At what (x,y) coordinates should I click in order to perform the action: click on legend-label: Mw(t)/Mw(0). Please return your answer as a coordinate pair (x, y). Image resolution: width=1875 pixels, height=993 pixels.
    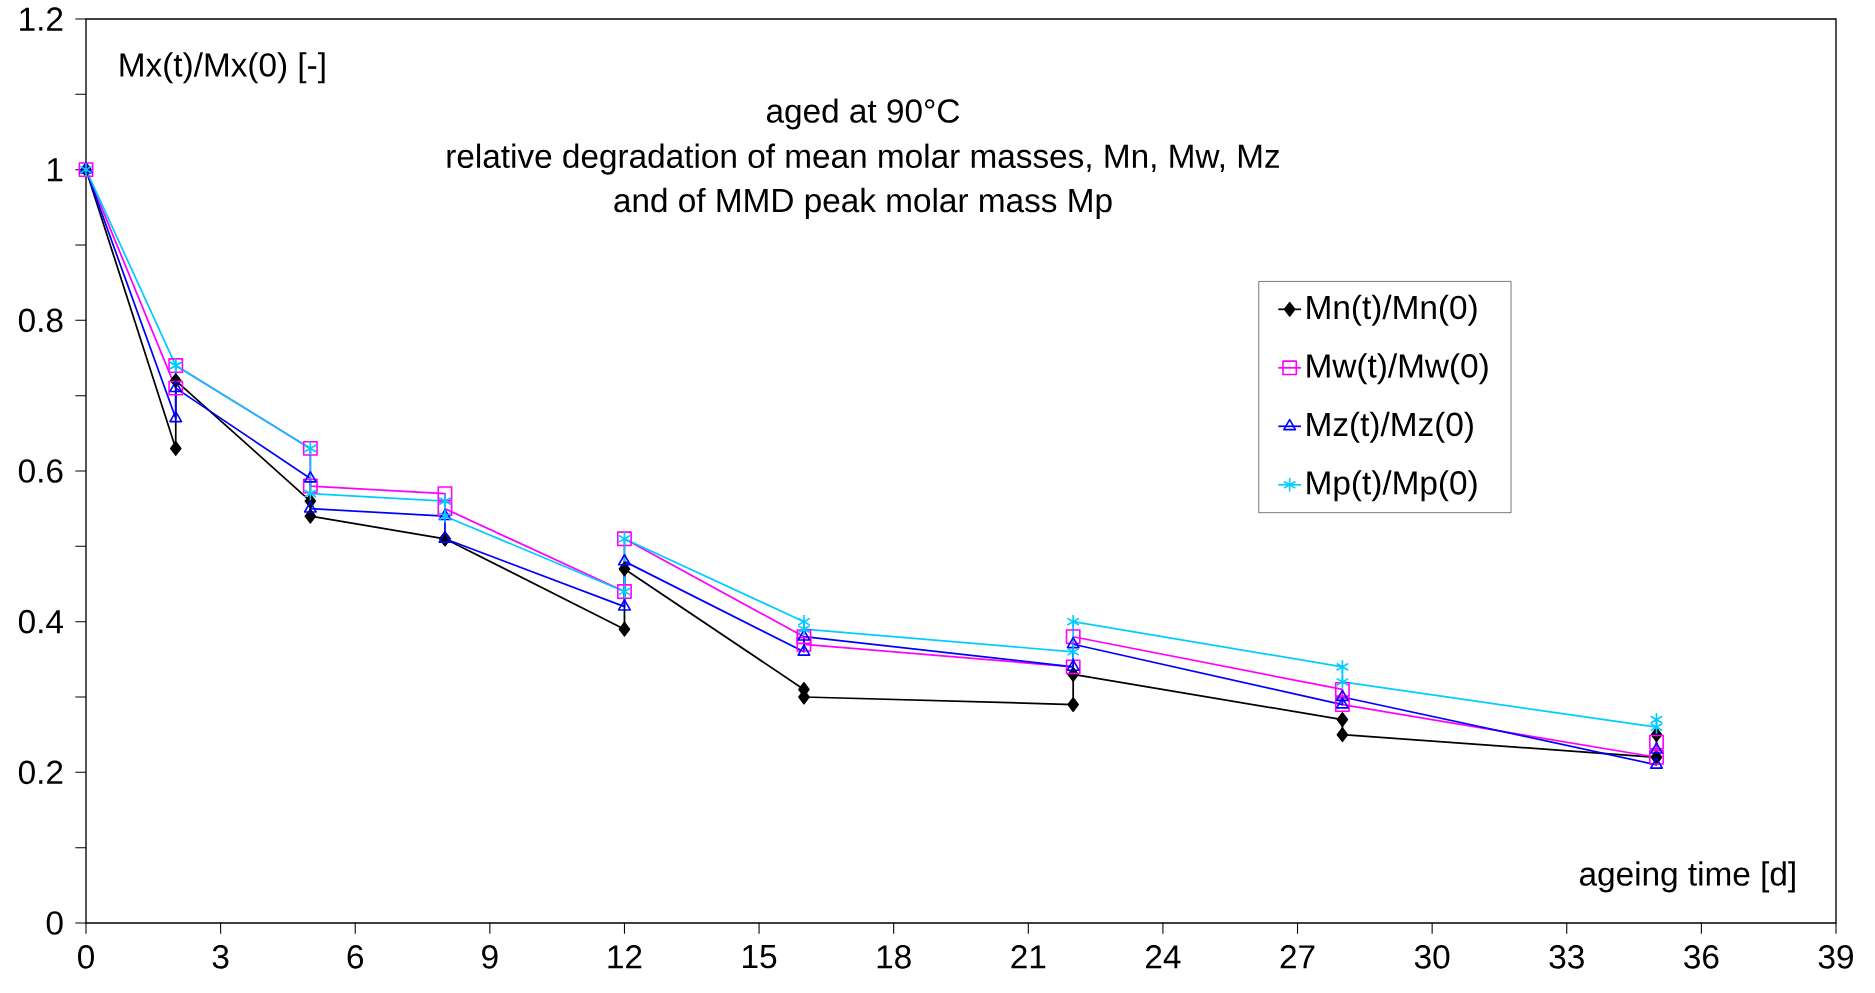
    Looking at the image, I should click on (1397, 369).